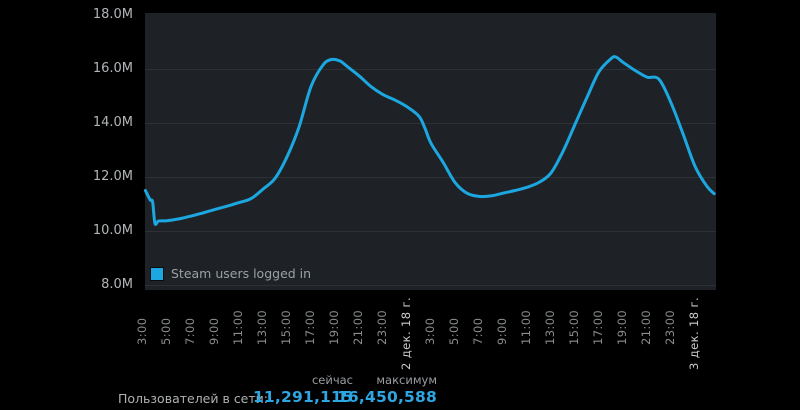 The width and height of the screenshot is (800, 410). Describe the element at coordinates (241, 273) in the screenshot. I see `legend-label: Steam users logged in` at that location.